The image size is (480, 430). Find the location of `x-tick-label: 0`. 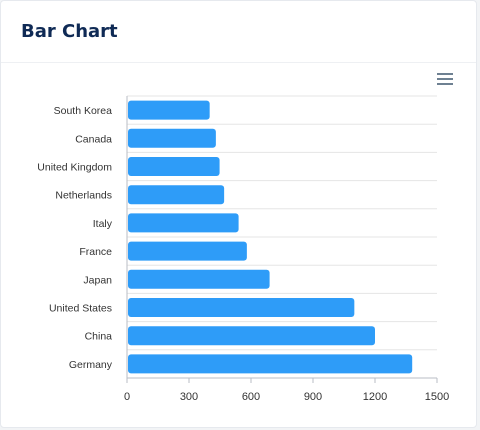

x-tick-label: 0 is located at coordinates (127, 397).